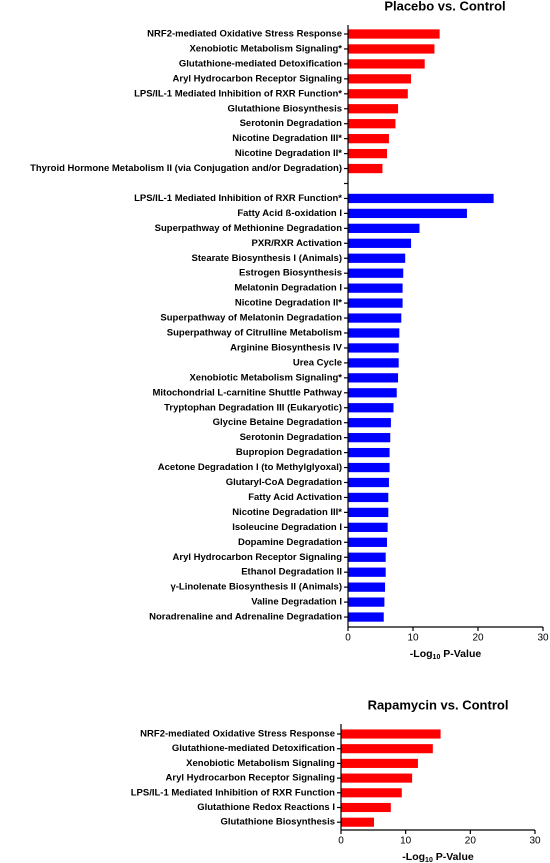  Describe the element at coordinates (297, 243) in the screenshot. I see `y-tick-label: PXR/RXR Activation` at that location.